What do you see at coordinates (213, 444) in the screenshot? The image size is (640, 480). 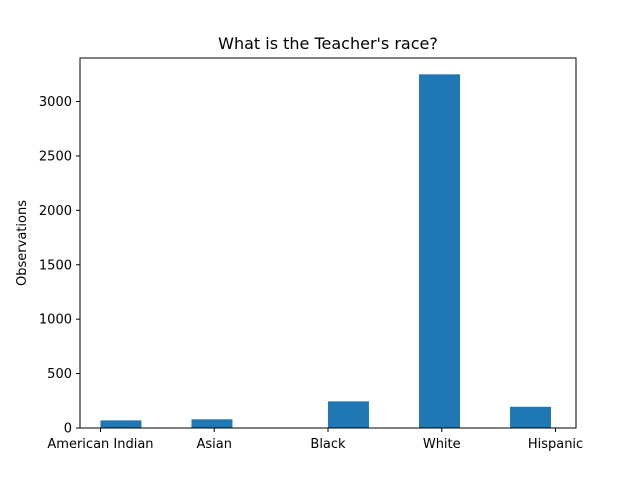 I see `x-tick-label: Asian` at bounding box center [213, 444].